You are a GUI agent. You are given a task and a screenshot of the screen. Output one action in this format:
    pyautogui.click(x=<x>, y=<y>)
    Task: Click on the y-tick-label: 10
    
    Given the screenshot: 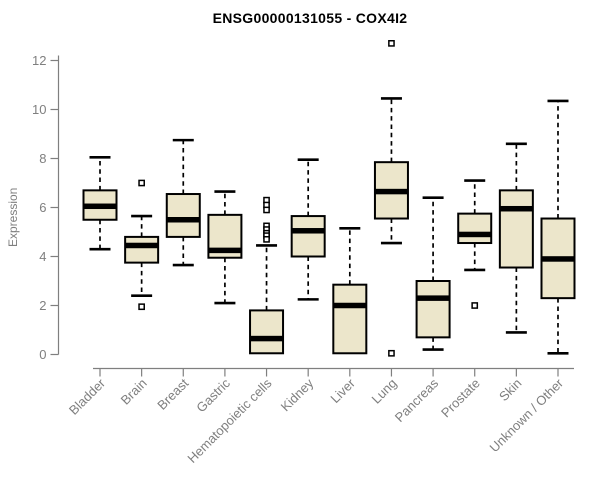 What is the action you would take?
    pyautogui.click(x=39, y=109)
    